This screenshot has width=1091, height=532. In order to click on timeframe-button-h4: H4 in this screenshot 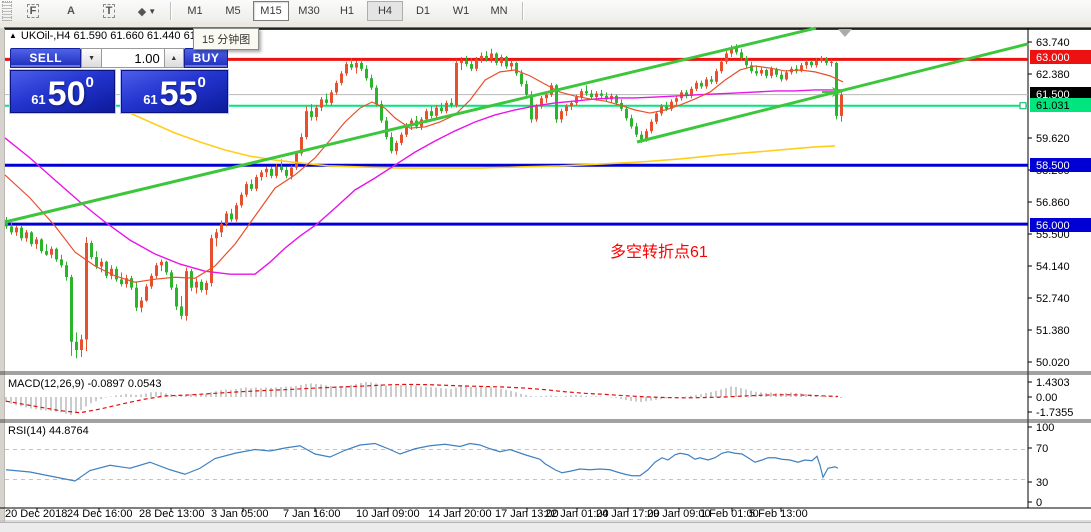, I will do `click(385, 11)`.